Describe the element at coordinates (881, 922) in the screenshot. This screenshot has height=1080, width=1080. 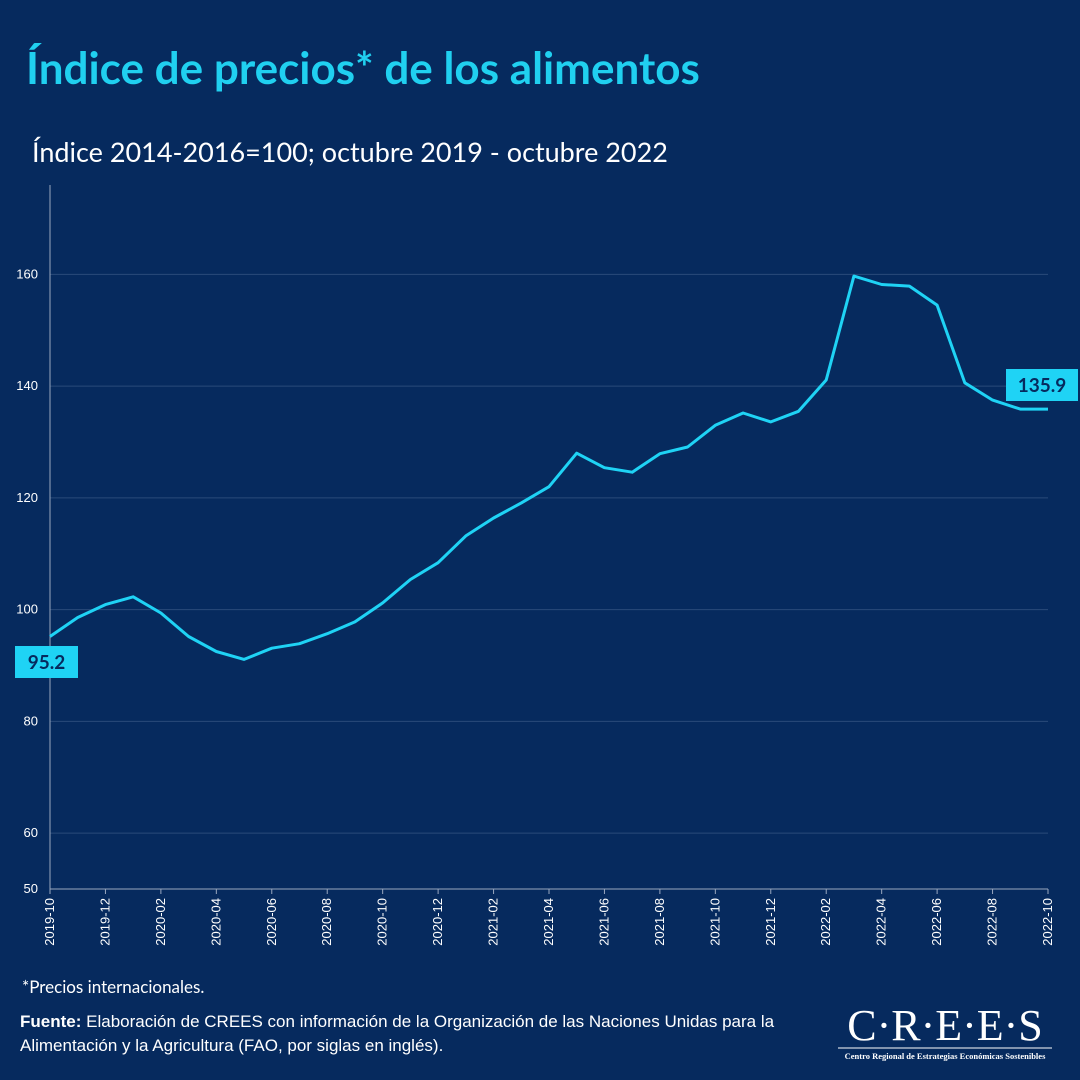
I see `x-tick-label: 2022-04` at that location.